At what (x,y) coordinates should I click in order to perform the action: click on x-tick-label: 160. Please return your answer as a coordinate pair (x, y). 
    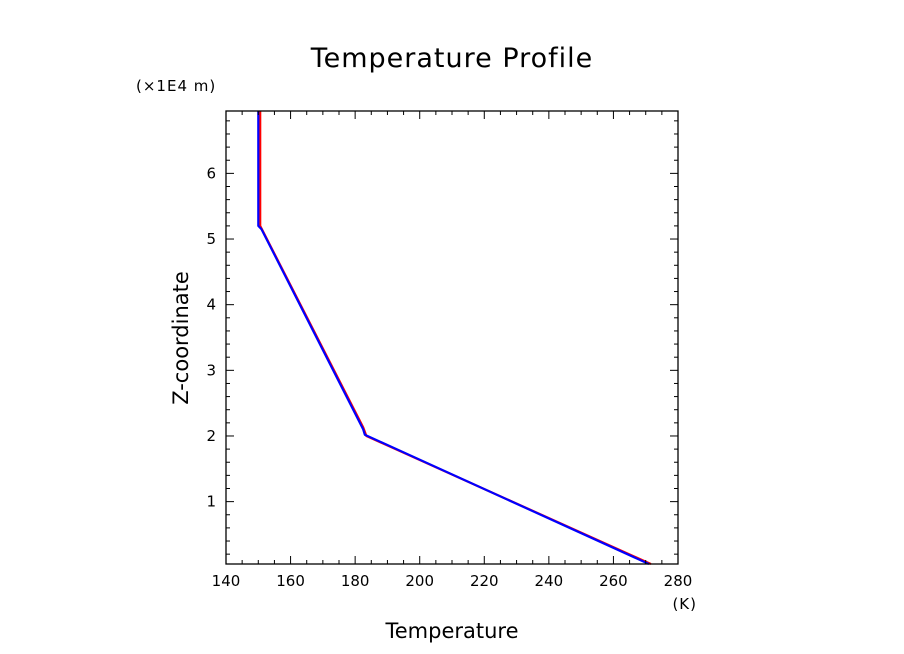
    Looking at the image, I should click on (290, 581).